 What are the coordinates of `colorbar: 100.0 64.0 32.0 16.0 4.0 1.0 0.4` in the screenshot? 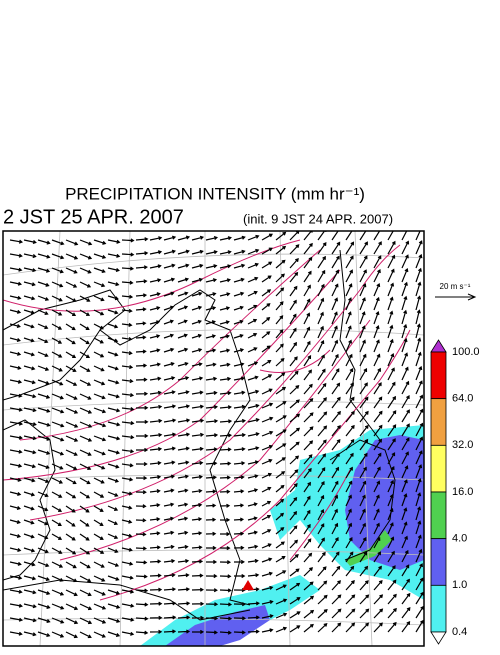 It's located at (455, 492).